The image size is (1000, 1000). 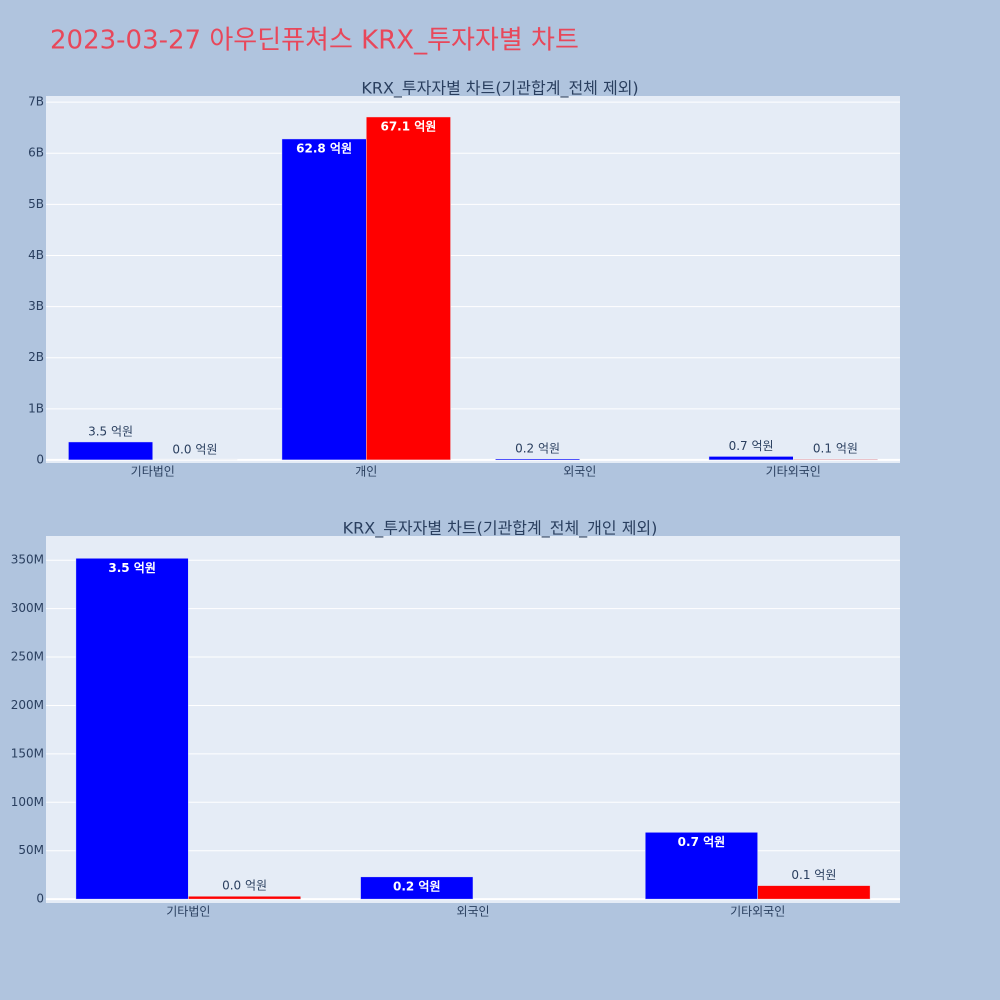 I want to click on y-tick-label: 7B, so click(x=36, y=102).